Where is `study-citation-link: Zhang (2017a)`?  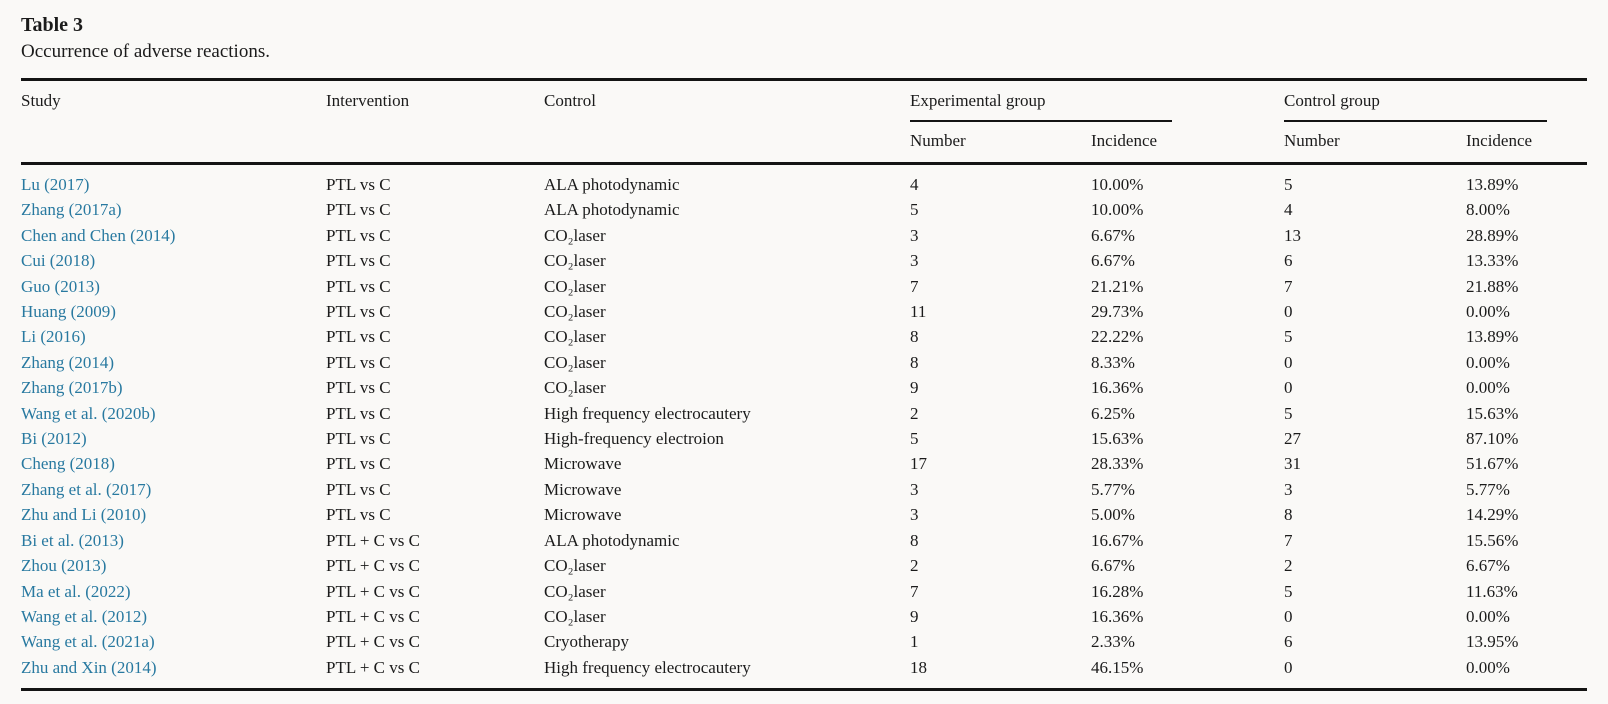
study-citation-link: Zhang (2017a) is located at coordinates (71, 210).